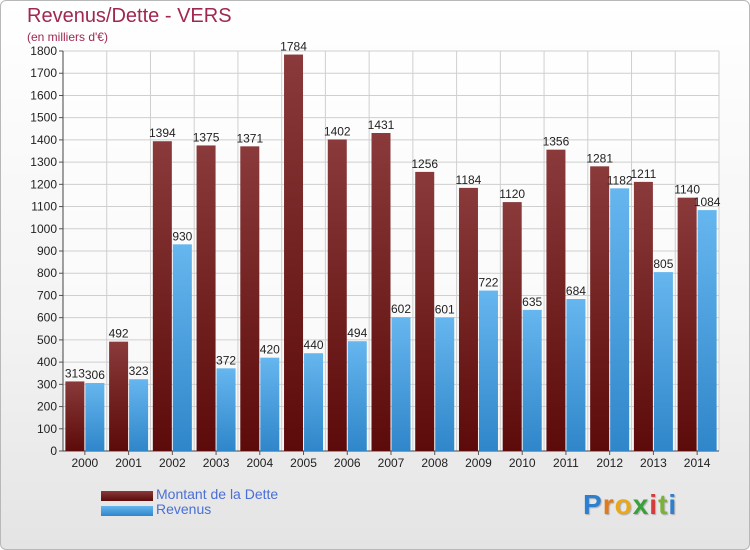 This screenshot has width=750, height=550. What do you see at coordinates (576, 291) in the screenshot?
I see `data-label-revenus: 684` at bounding box center [576, 291].